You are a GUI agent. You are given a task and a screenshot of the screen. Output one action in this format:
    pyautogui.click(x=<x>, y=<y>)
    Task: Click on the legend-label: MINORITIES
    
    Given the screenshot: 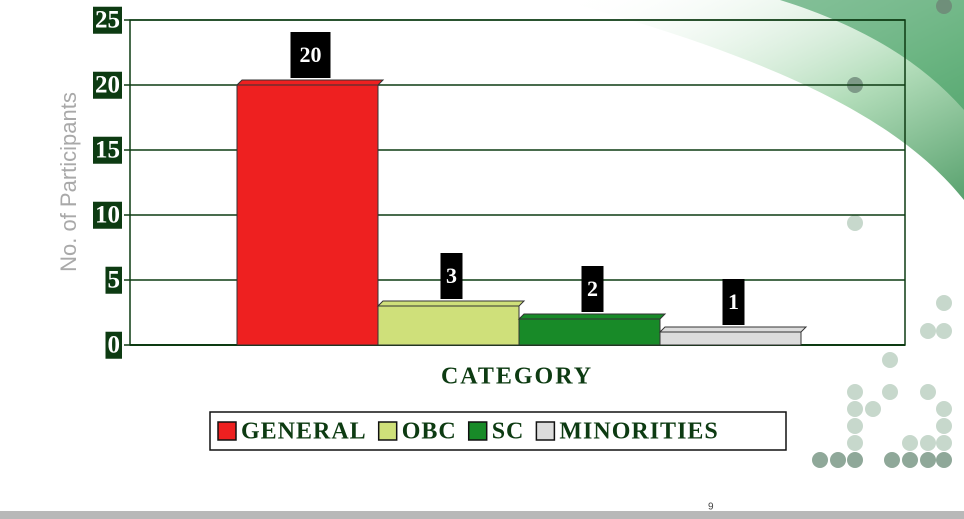 What is the action you would take?
    pyautogui.click(x=638, y=432)
    